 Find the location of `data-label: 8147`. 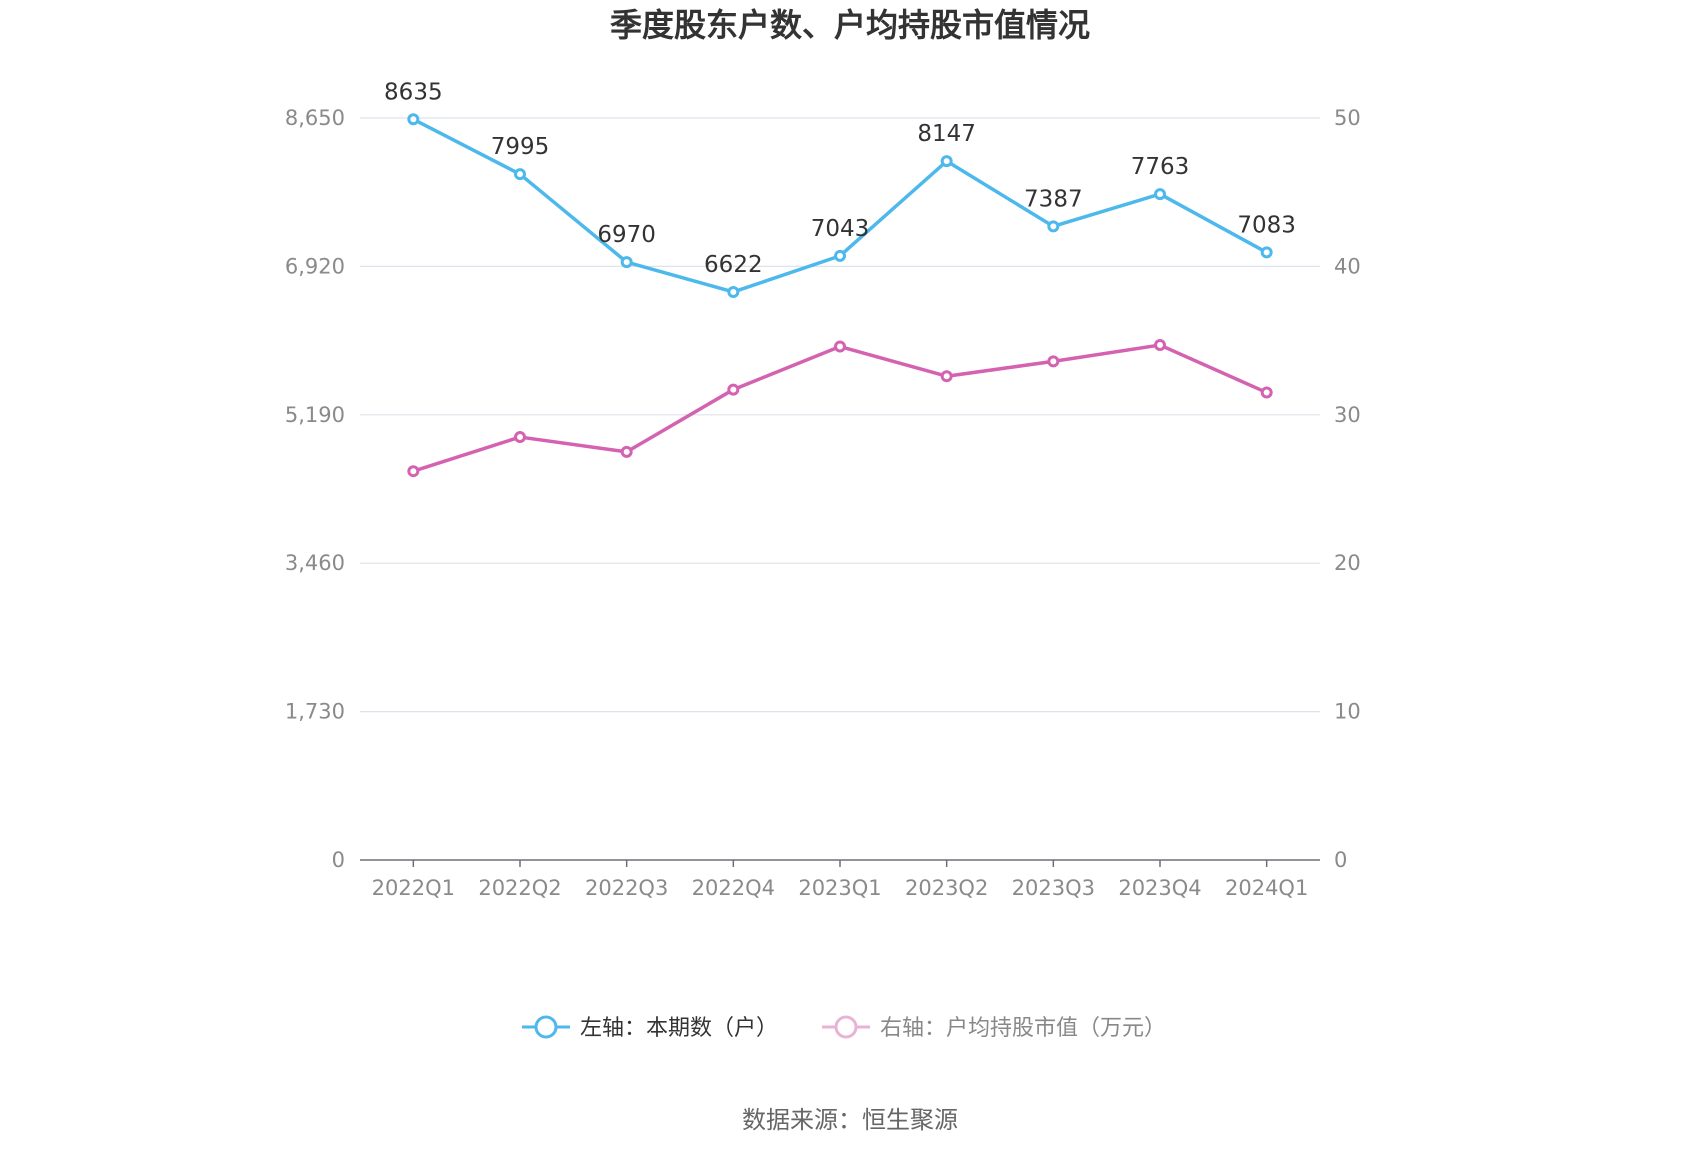

data-label: 8147 is located at coordinates (946, 134).